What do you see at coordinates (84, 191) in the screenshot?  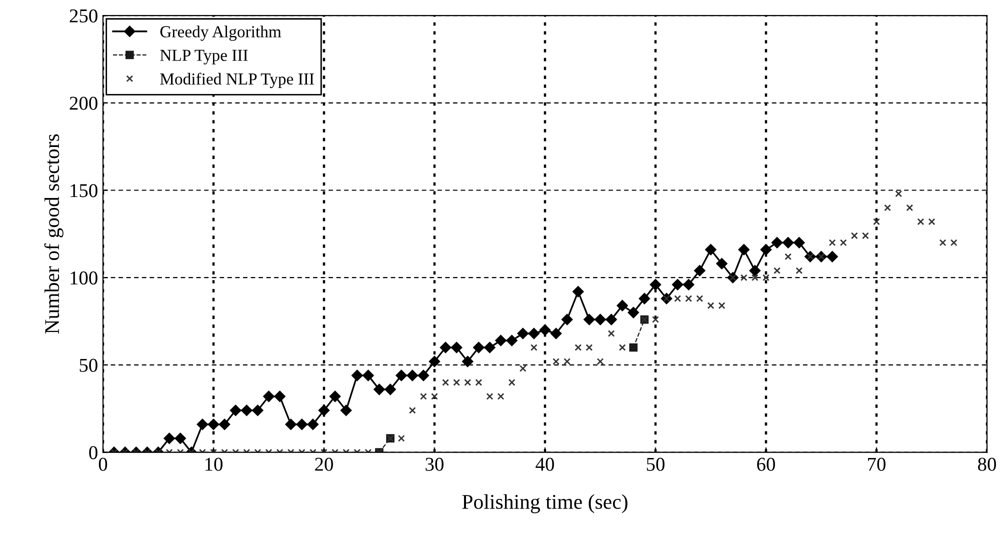 I see `y-tick-label: 150` at bounding box center [84, 191].